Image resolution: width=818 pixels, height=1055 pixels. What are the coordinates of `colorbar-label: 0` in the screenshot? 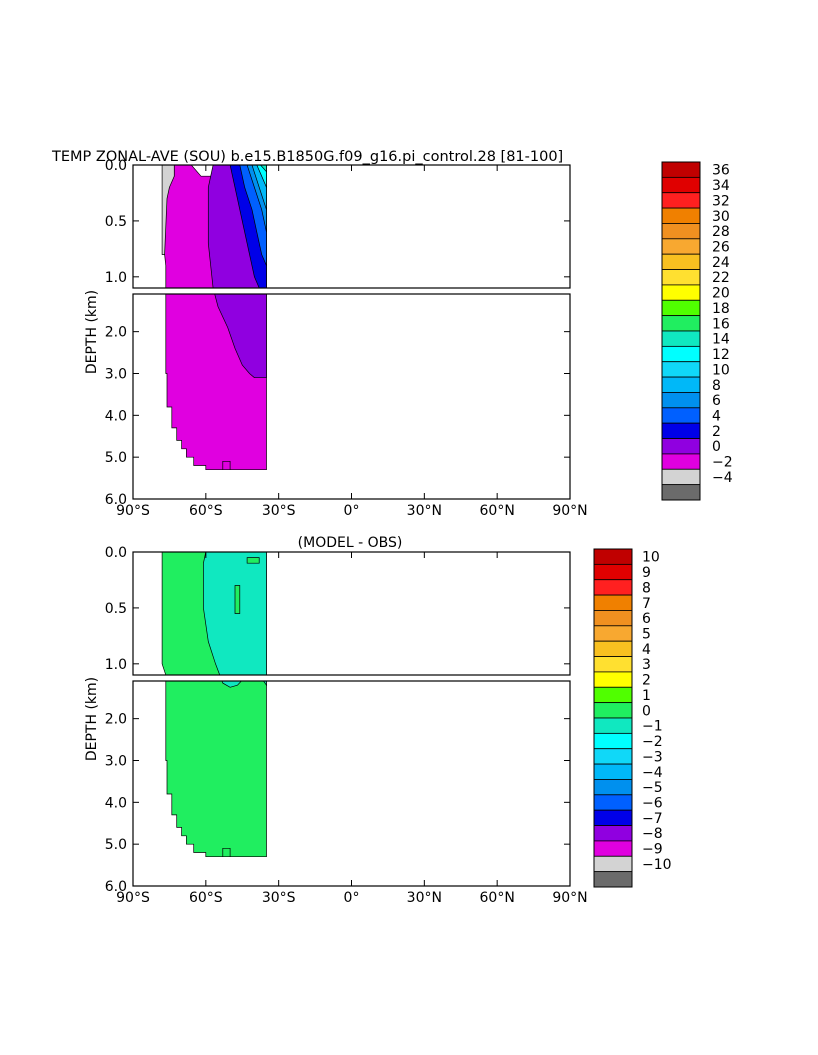 It's located at (716, 447).